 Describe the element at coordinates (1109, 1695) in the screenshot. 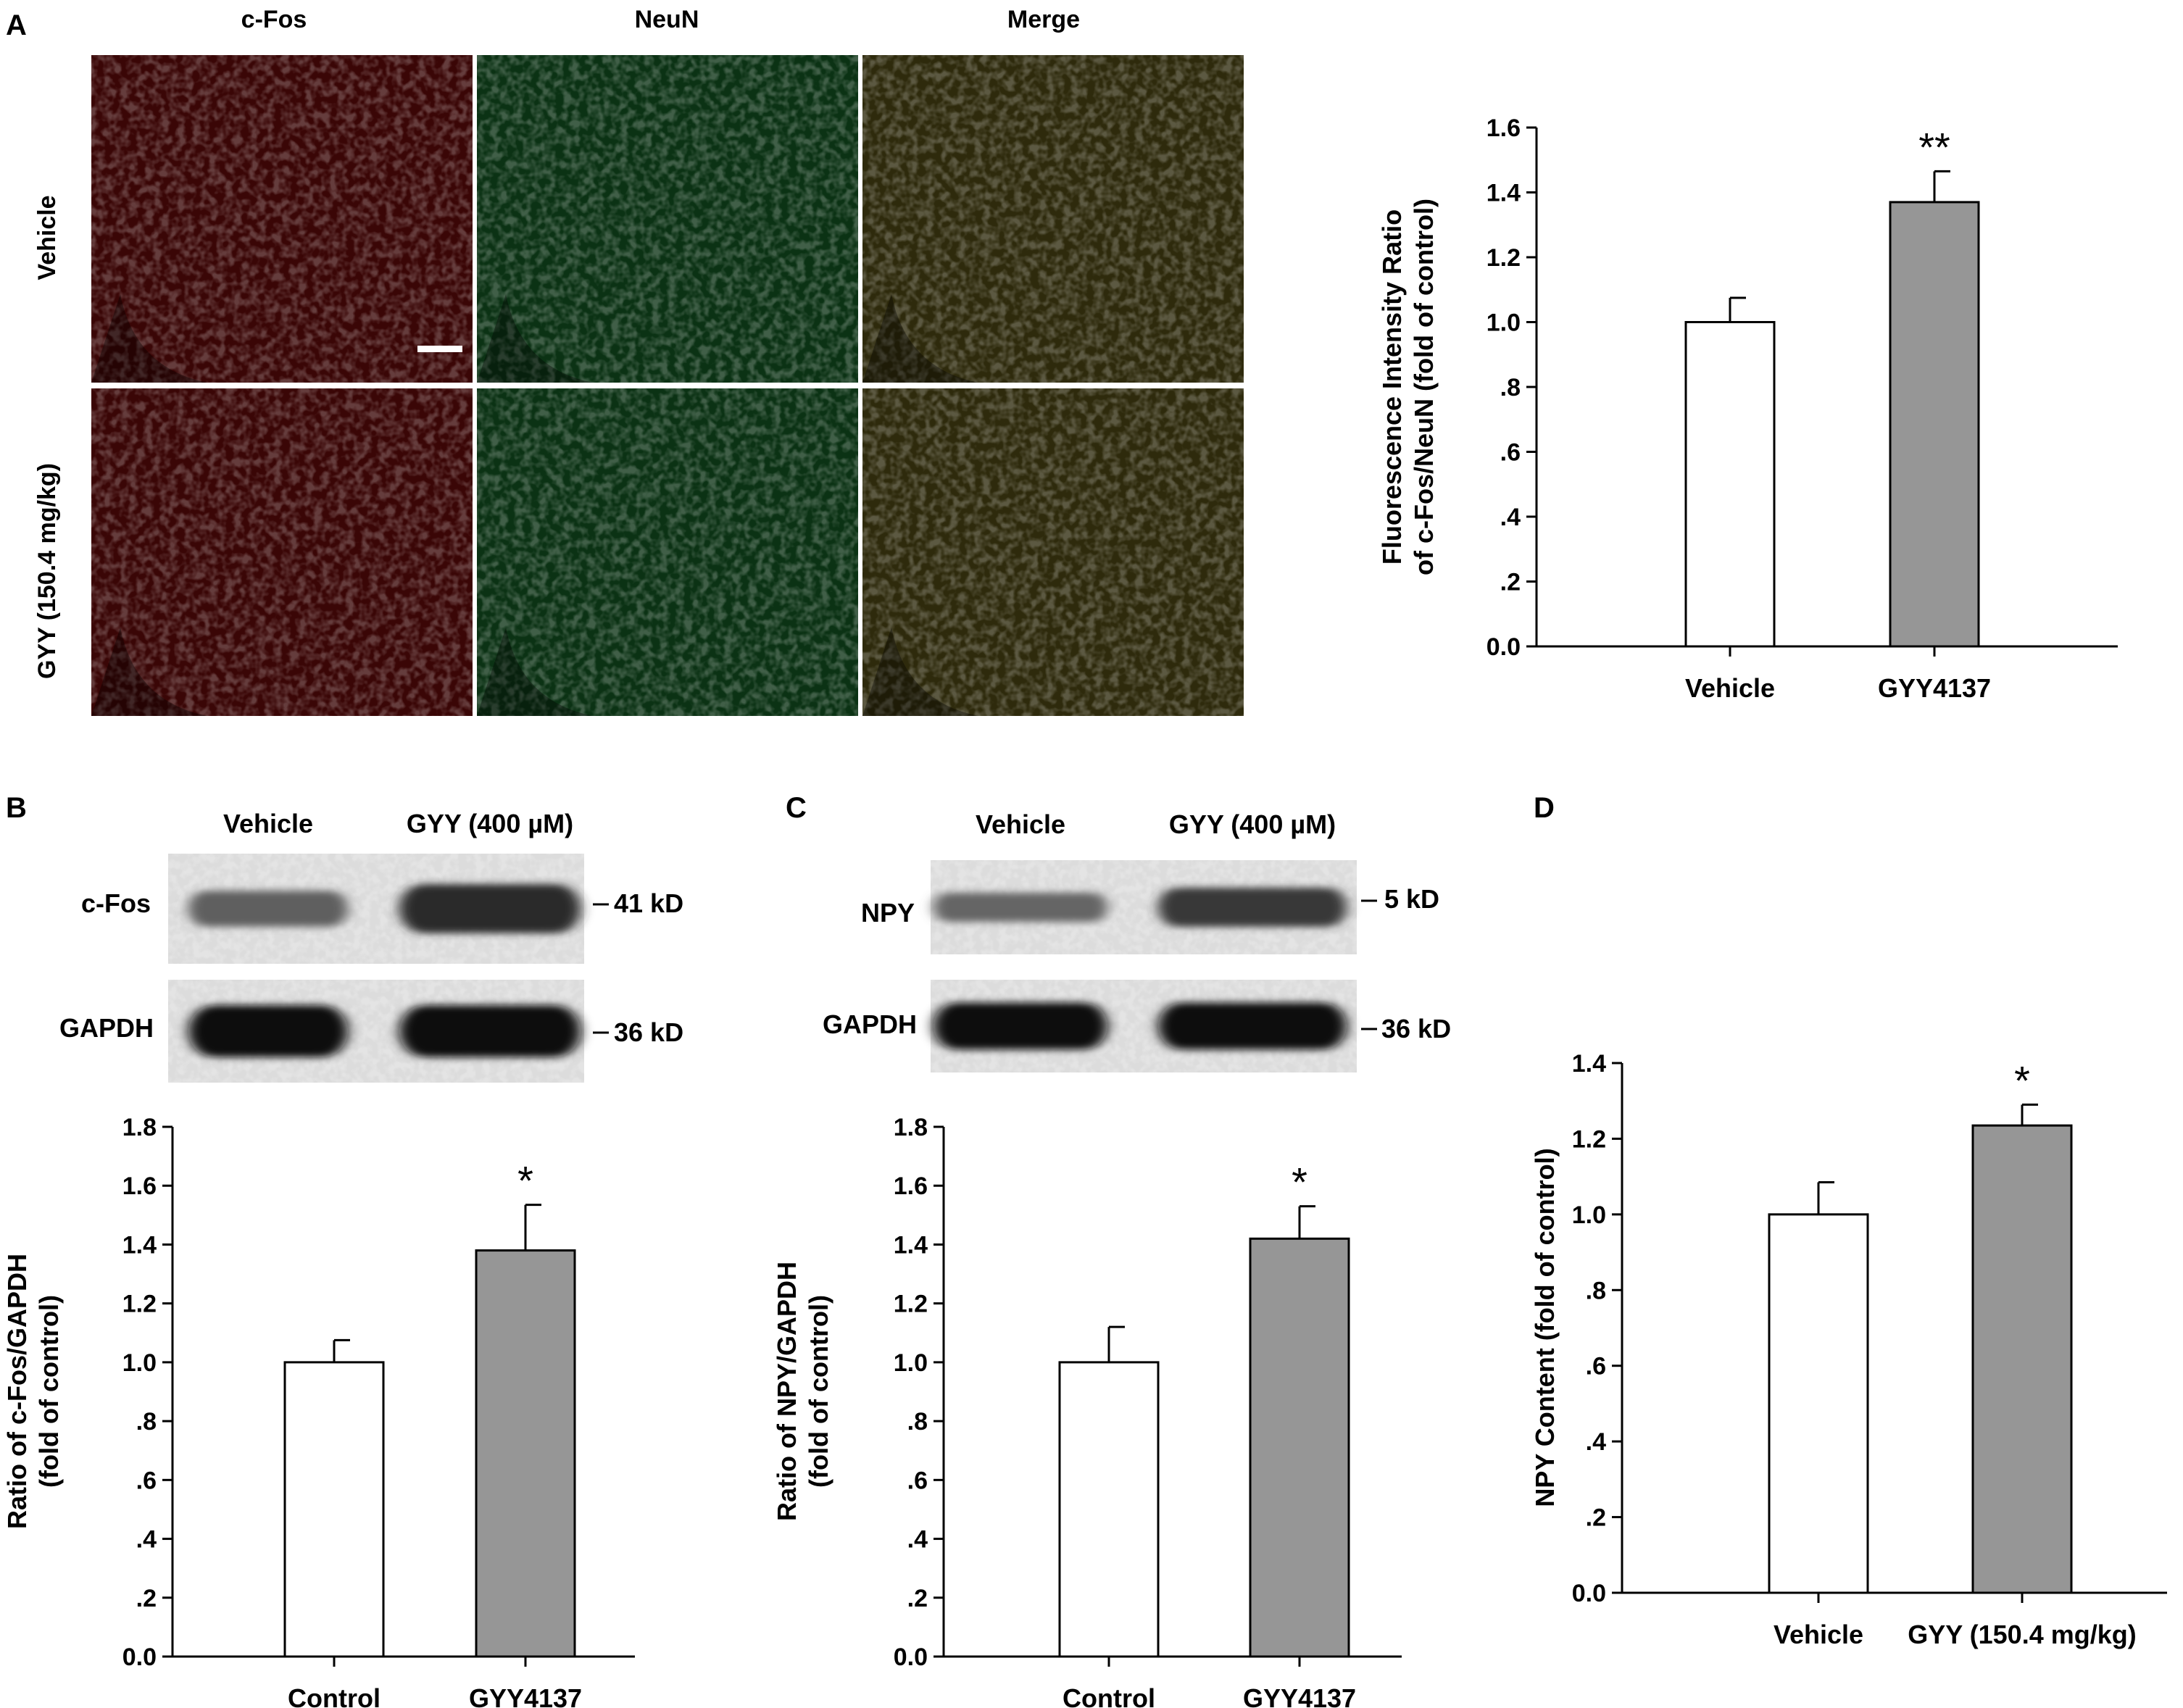

I see `chart-c-xtick-label-control: Control` at that location.